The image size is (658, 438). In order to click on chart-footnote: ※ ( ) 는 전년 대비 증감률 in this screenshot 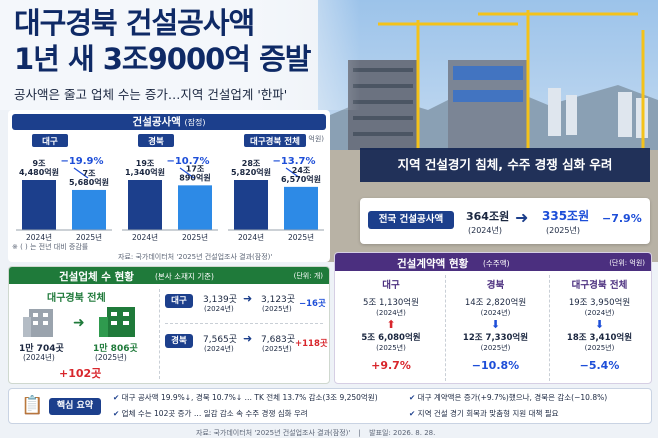, I will do `click(50, 247)`.